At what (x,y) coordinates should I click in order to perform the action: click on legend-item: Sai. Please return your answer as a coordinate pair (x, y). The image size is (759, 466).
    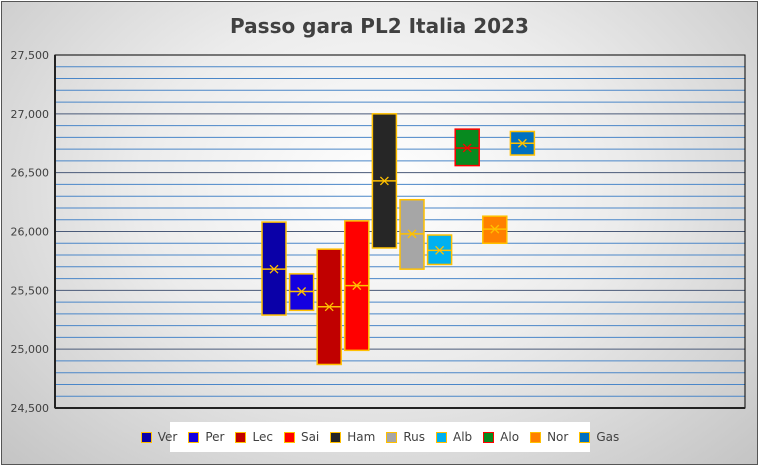
    Looking at the image, I should click on (301, 437).